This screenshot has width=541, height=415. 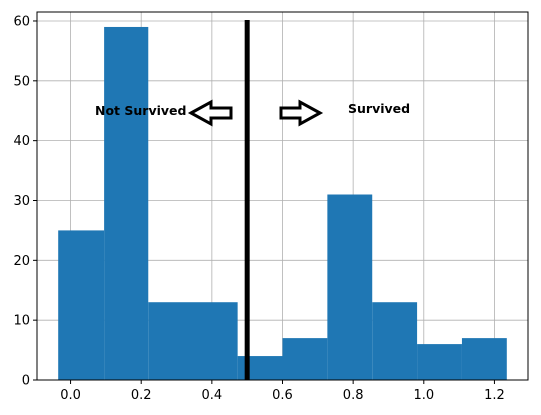 I want to click on x-tick-label: 1.0, so click(x=423, y=395).